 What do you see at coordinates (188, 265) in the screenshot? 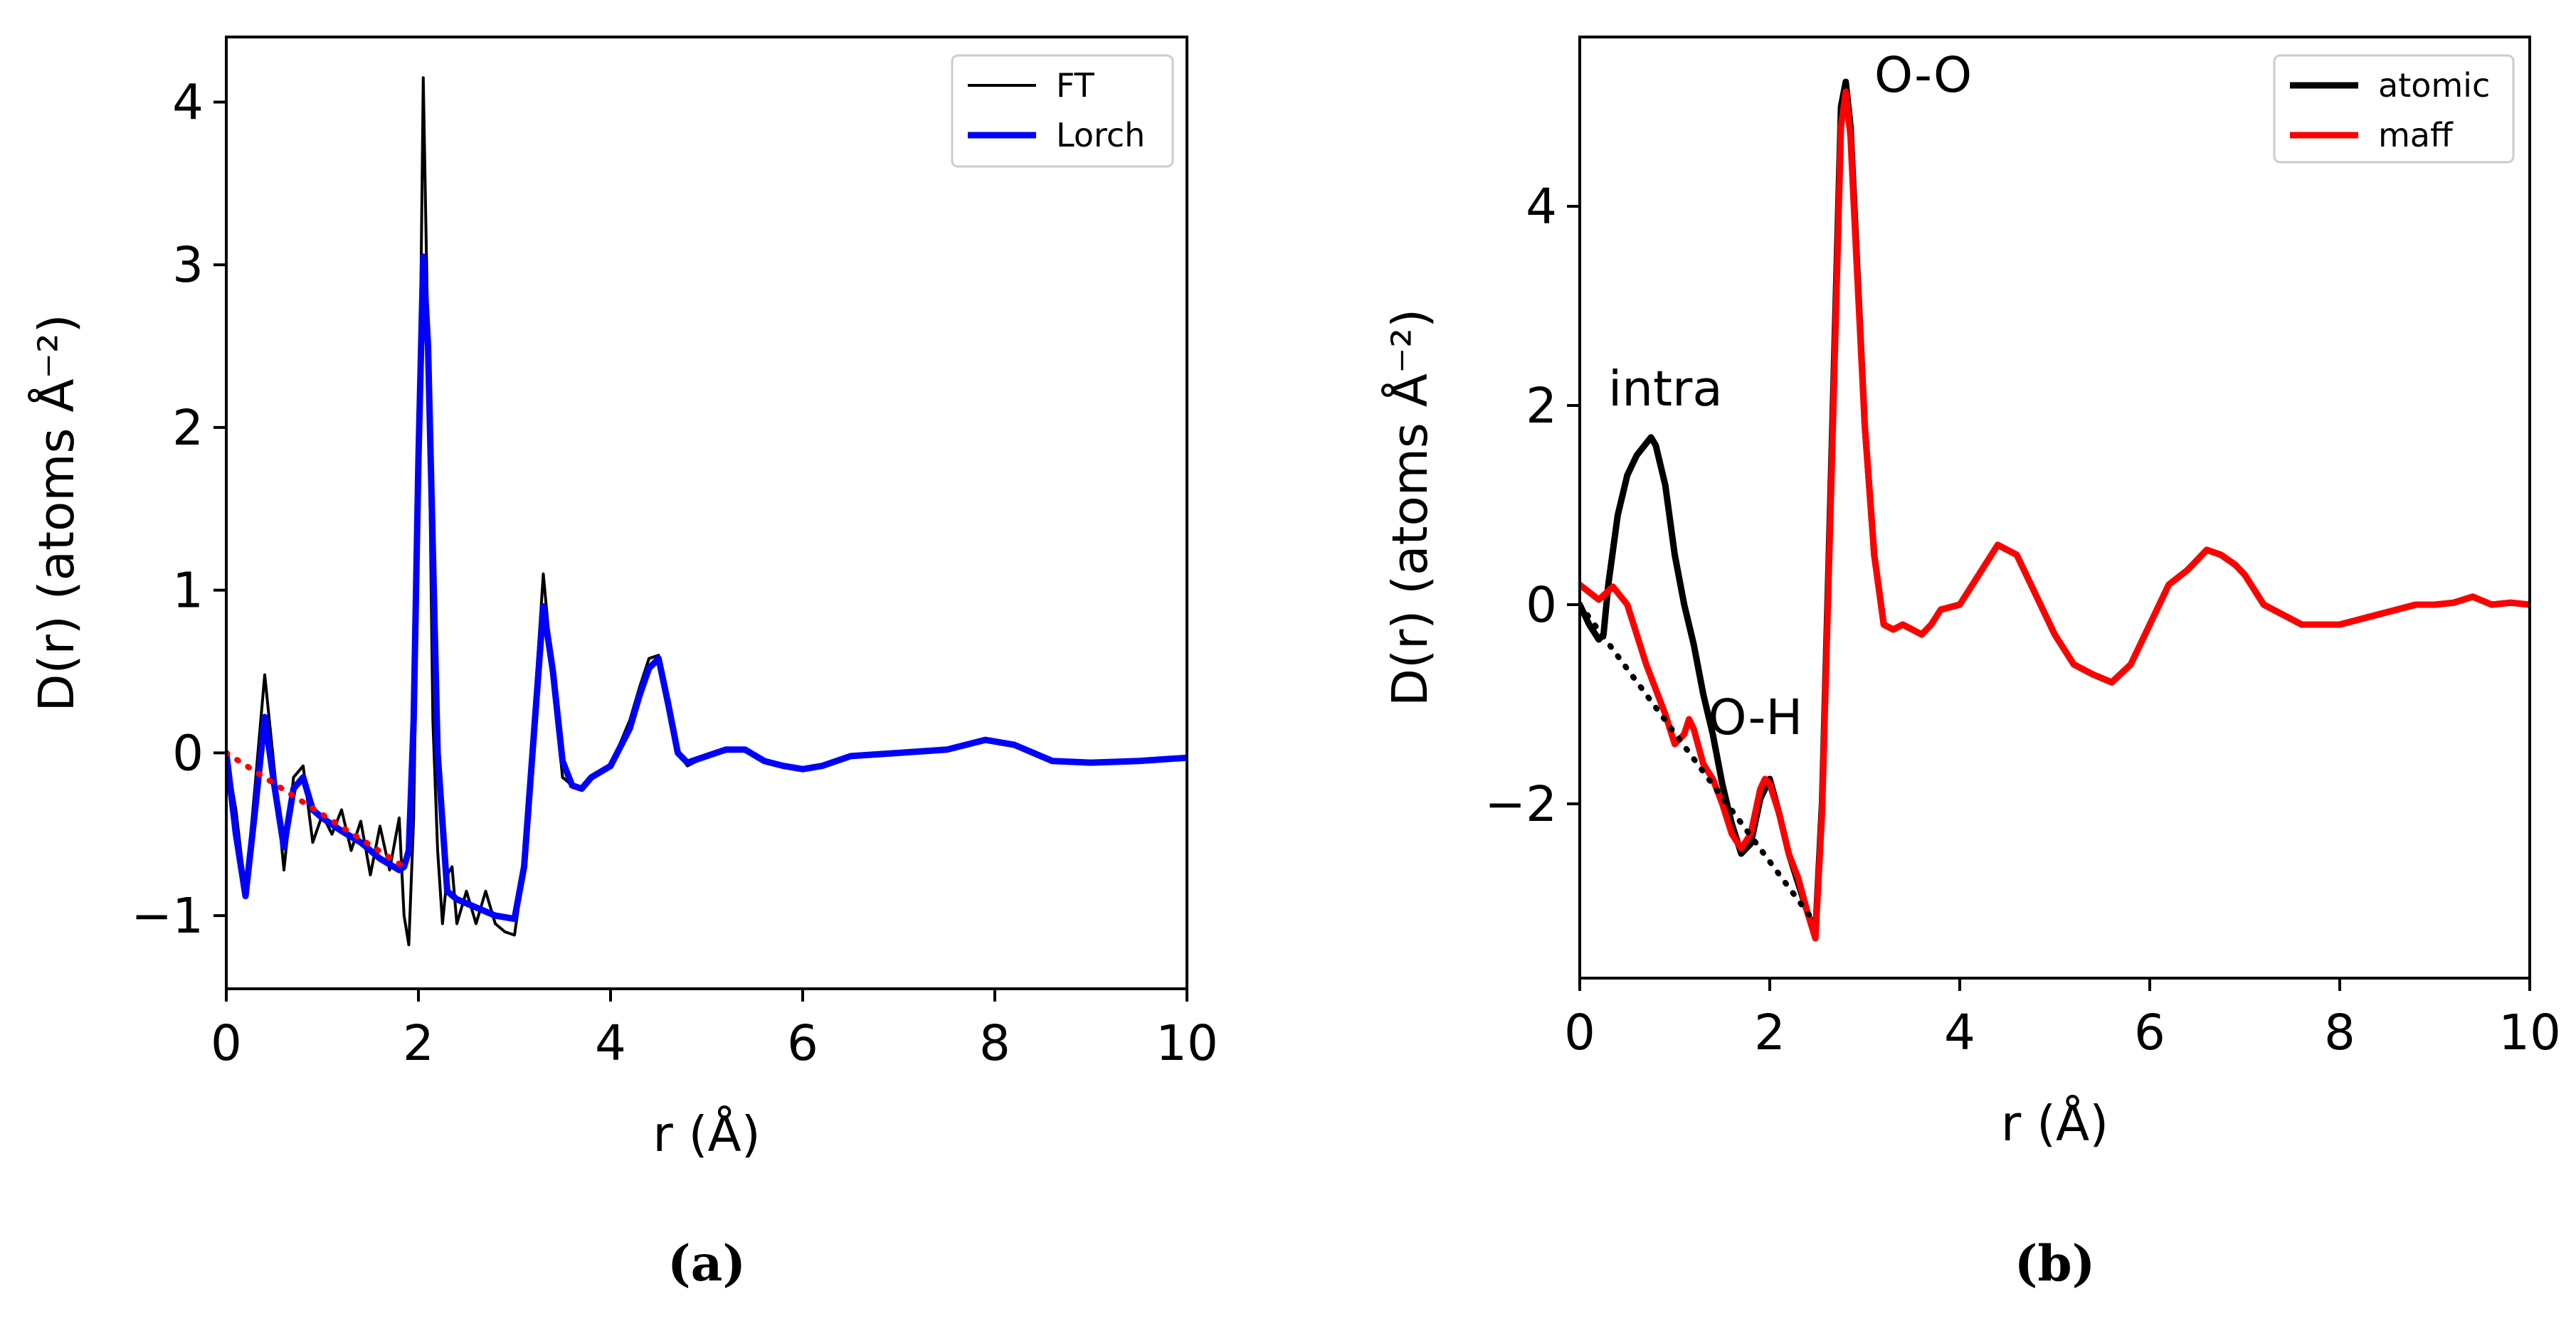
I see `y-tick-label: 3` at bounding box center [188, 265].